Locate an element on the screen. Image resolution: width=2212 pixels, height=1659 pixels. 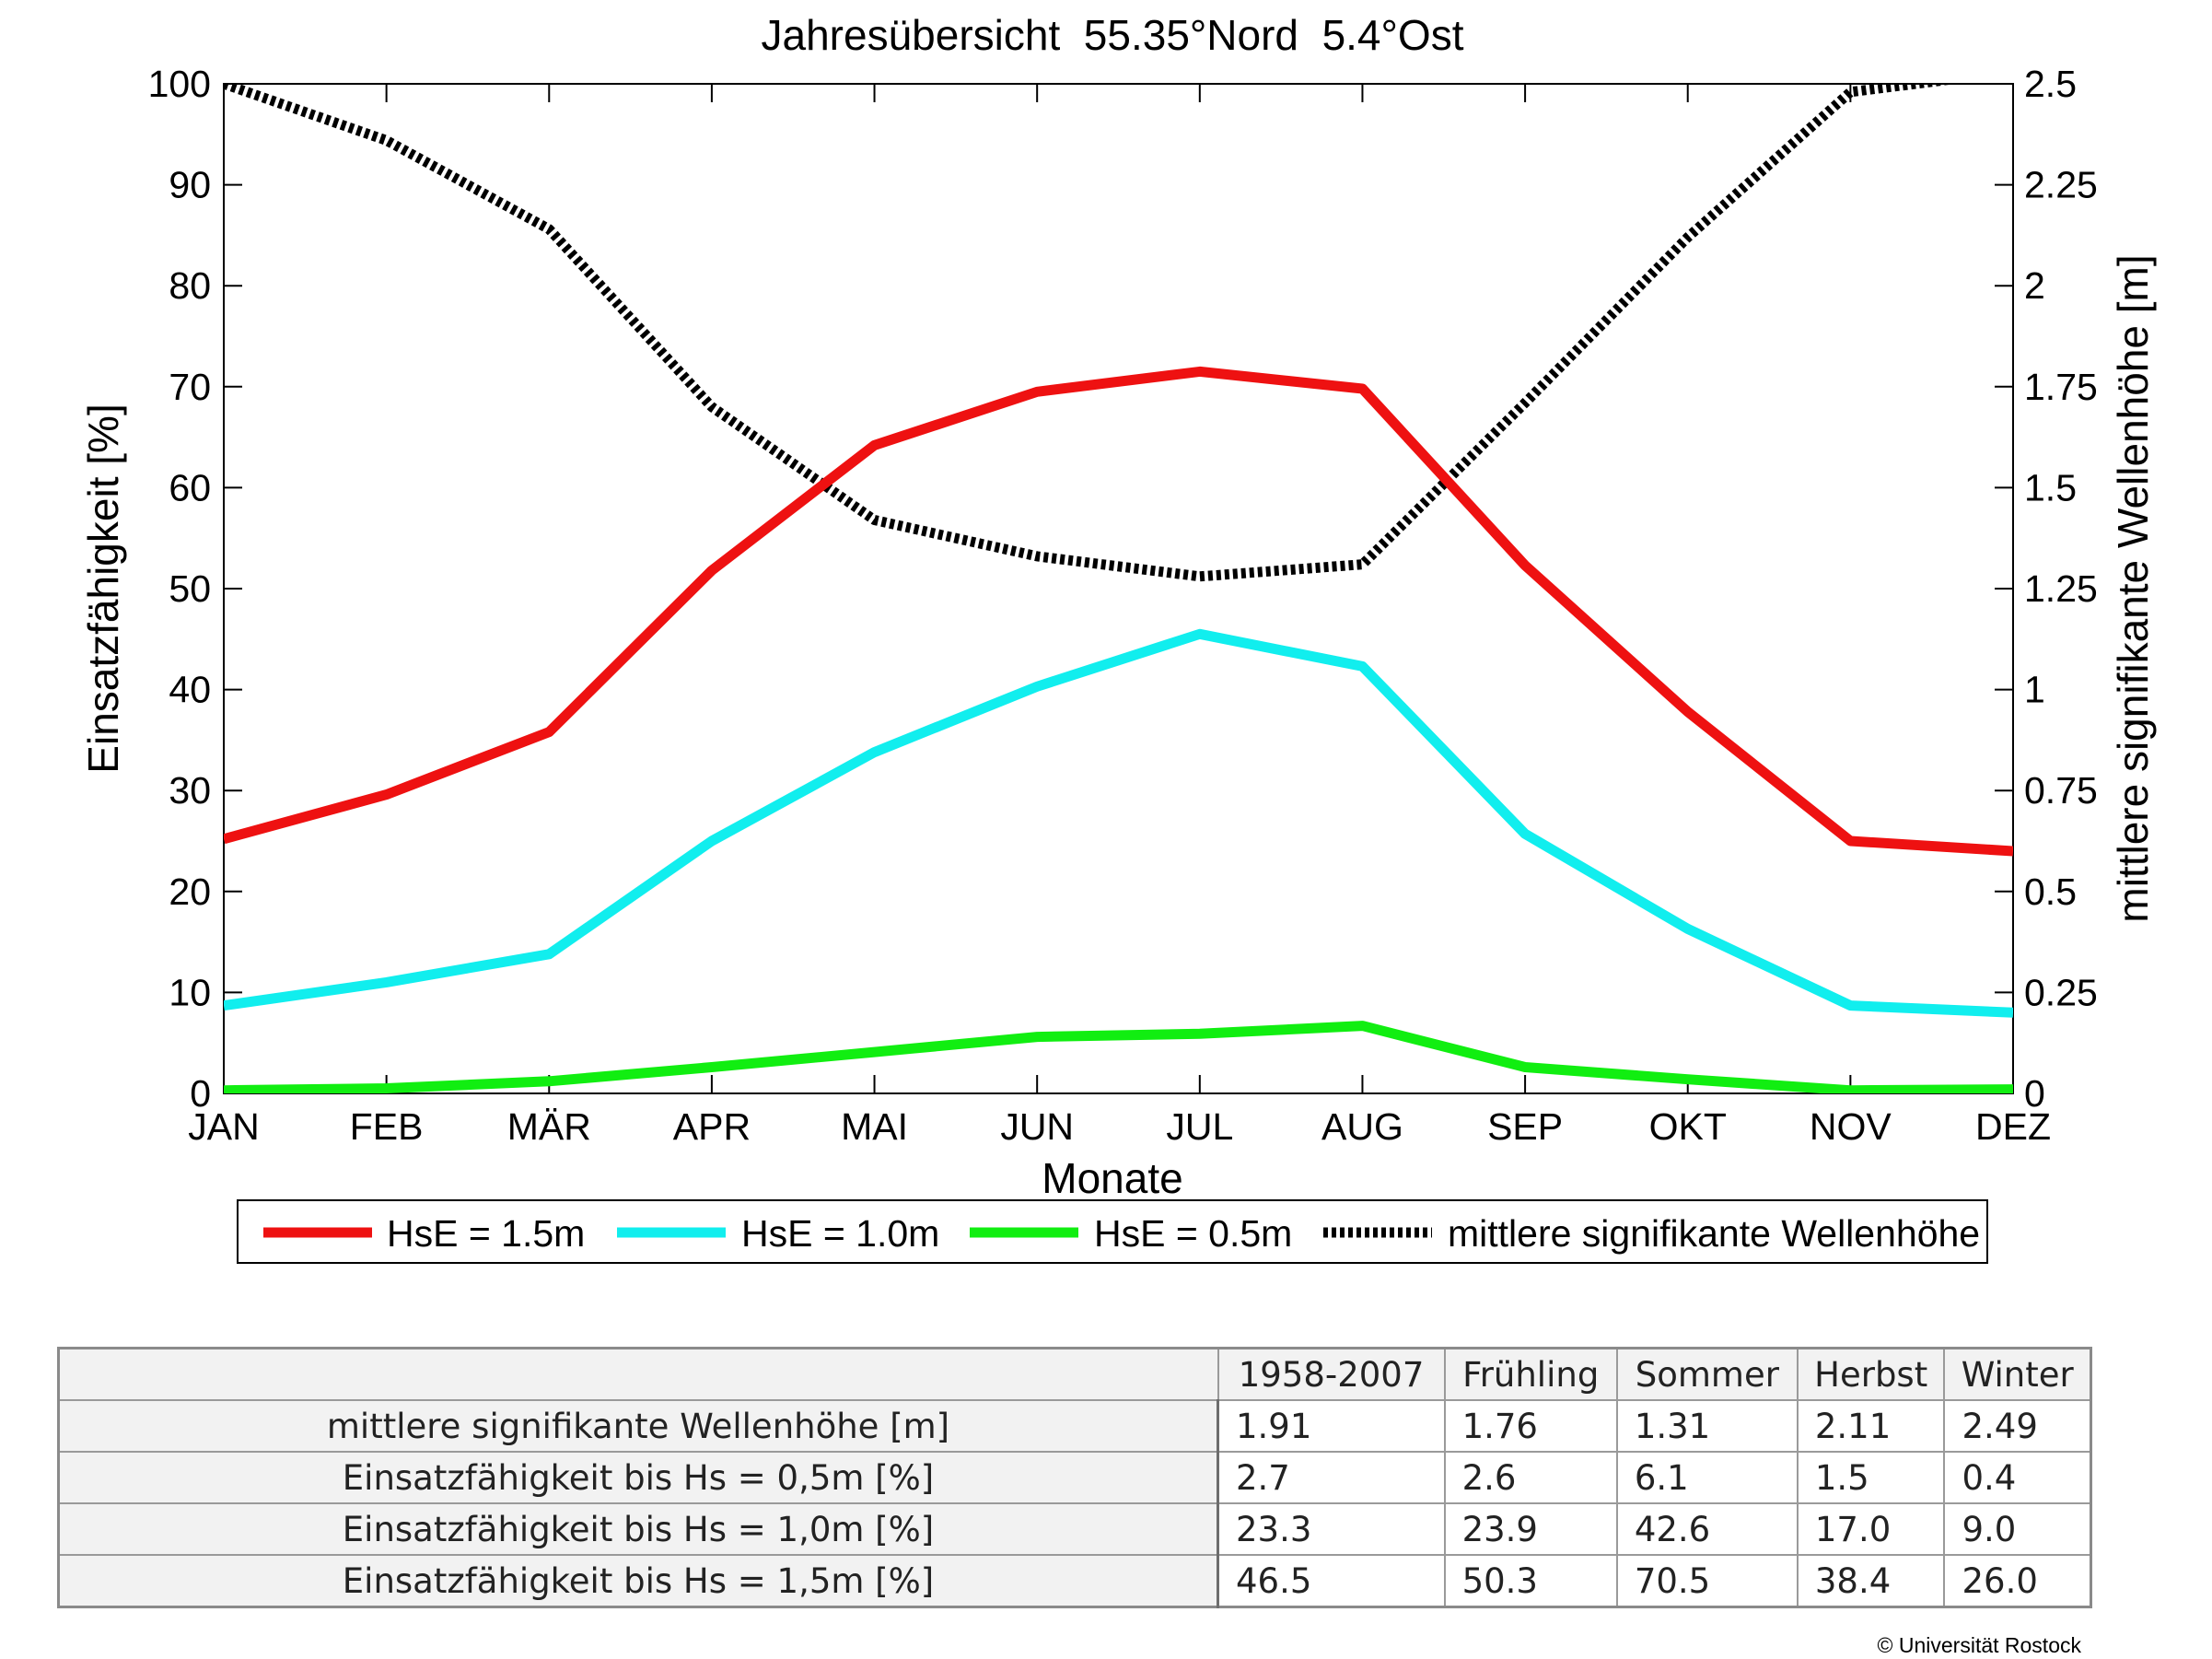
table-corner-cell is located at coordinates (638, 1374).